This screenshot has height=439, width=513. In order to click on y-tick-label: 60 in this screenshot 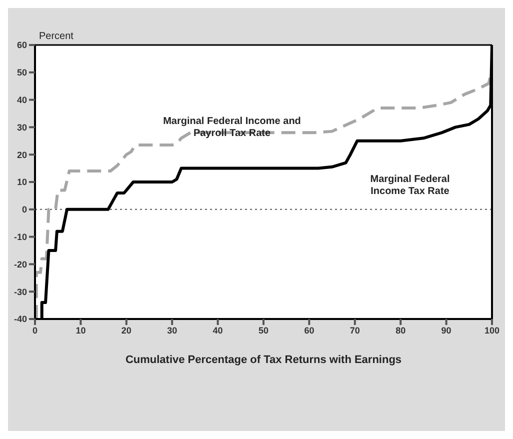, I will do `click(21, 45)`.